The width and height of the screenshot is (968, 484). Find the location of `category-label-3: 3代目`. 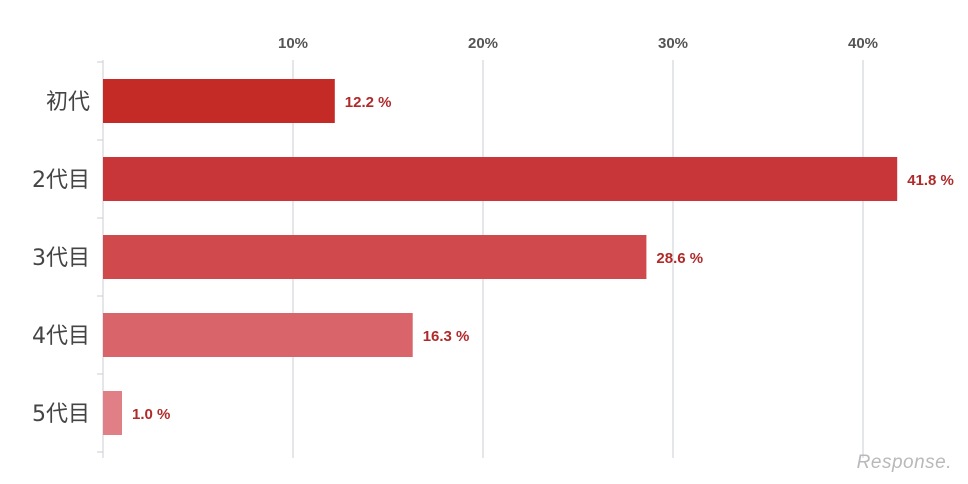

category-label-3: 3代目 is located at coordinates (61, 258).